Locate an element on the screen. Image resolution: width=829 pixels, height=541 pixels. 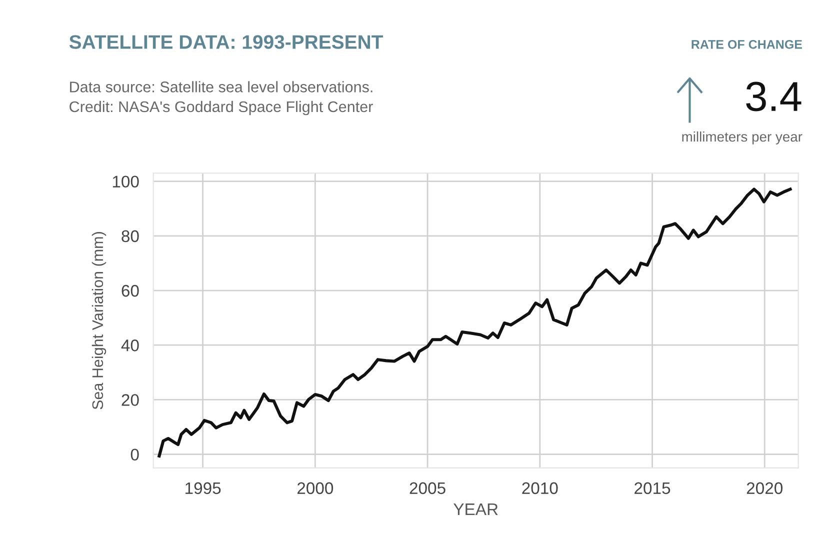
x-tick-label: 2000 is located at coordinates (315, 488).